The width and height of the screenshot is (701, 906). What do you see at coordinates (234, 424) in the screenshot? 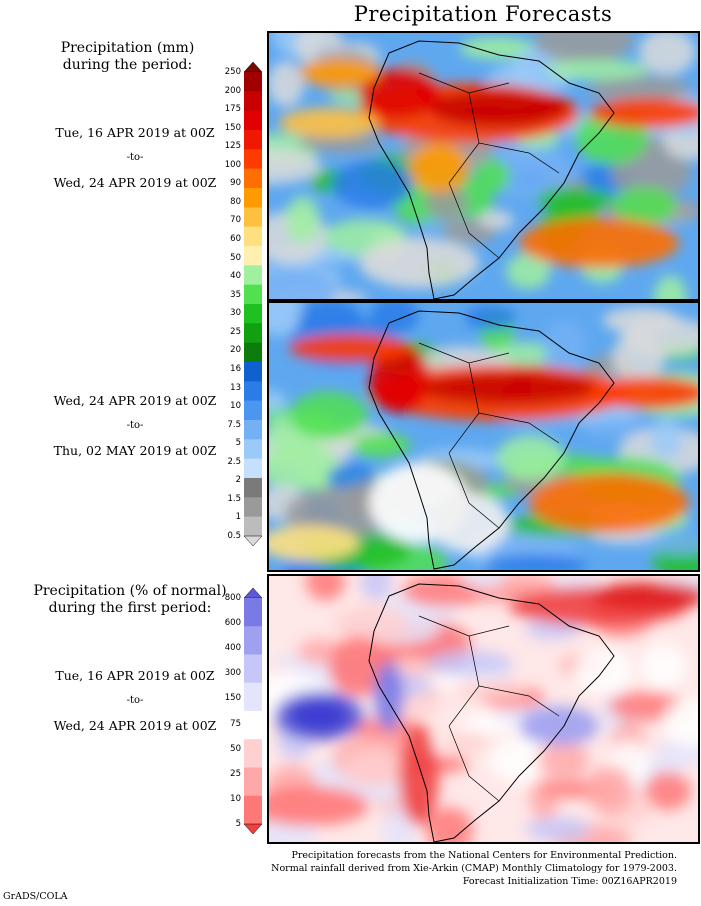
I see `mm-colorbar-tick-label: 7.5` at bounding box center [234, 424].